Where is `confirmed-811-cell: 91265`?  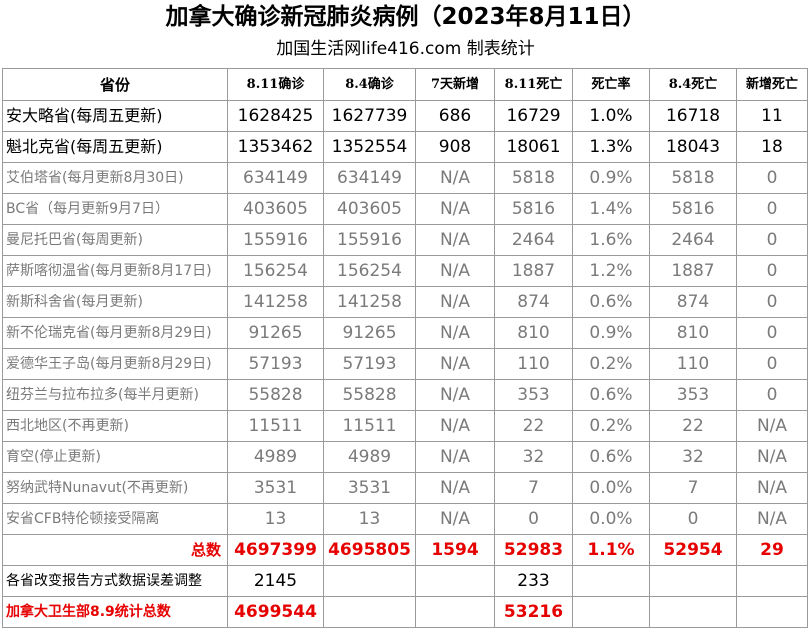
confirmed-811-cell: 91265 is located at coordinates (275, 333).